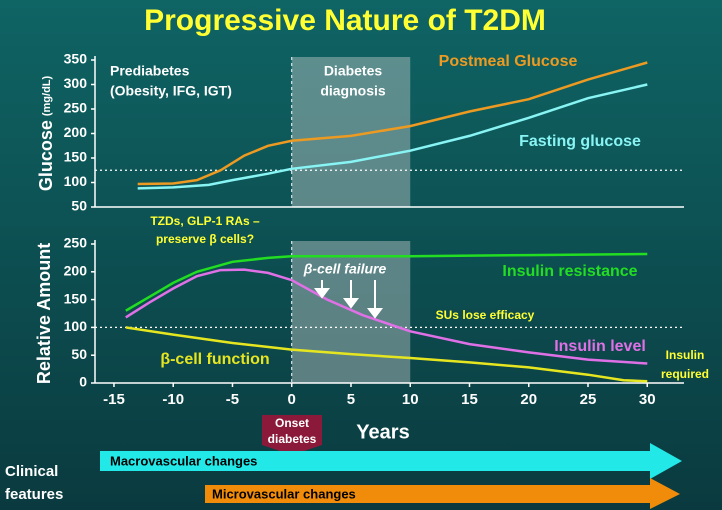  I want to click on clinical-label: features, so click(34, 494).